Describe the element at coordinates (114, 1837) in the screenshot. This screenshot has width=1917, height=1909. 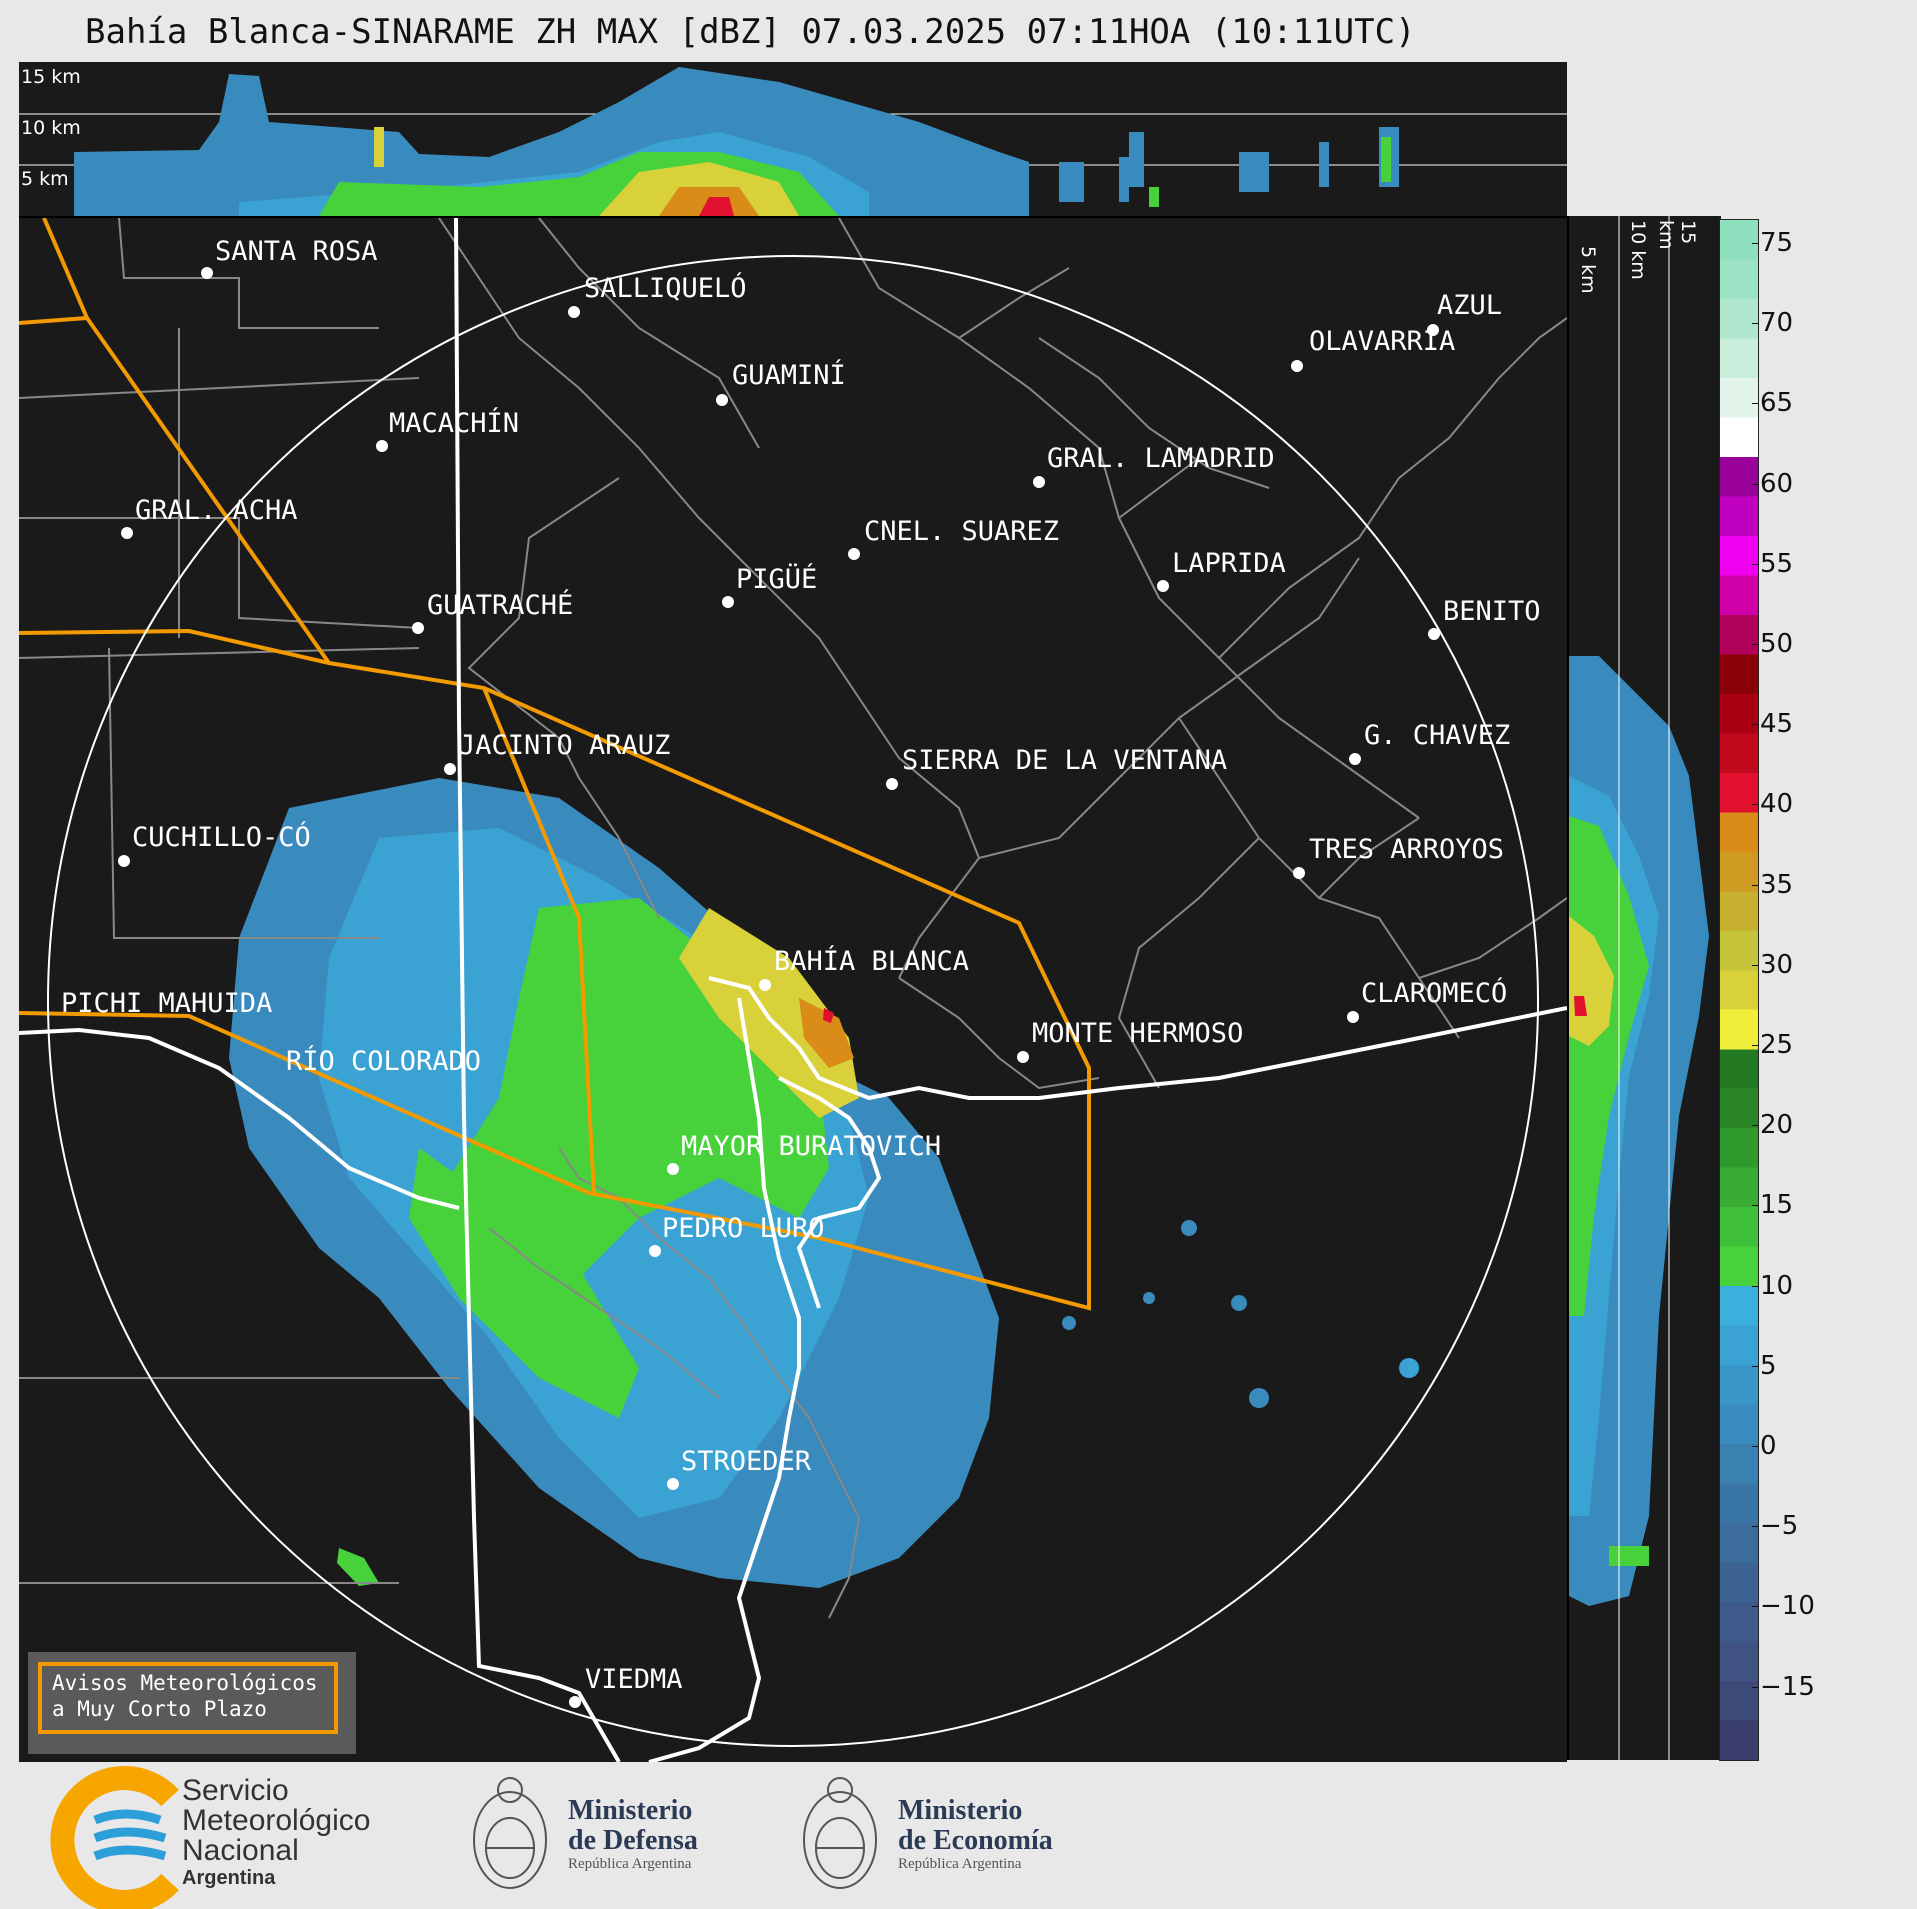
I see `smn-logo-icon` at that location.